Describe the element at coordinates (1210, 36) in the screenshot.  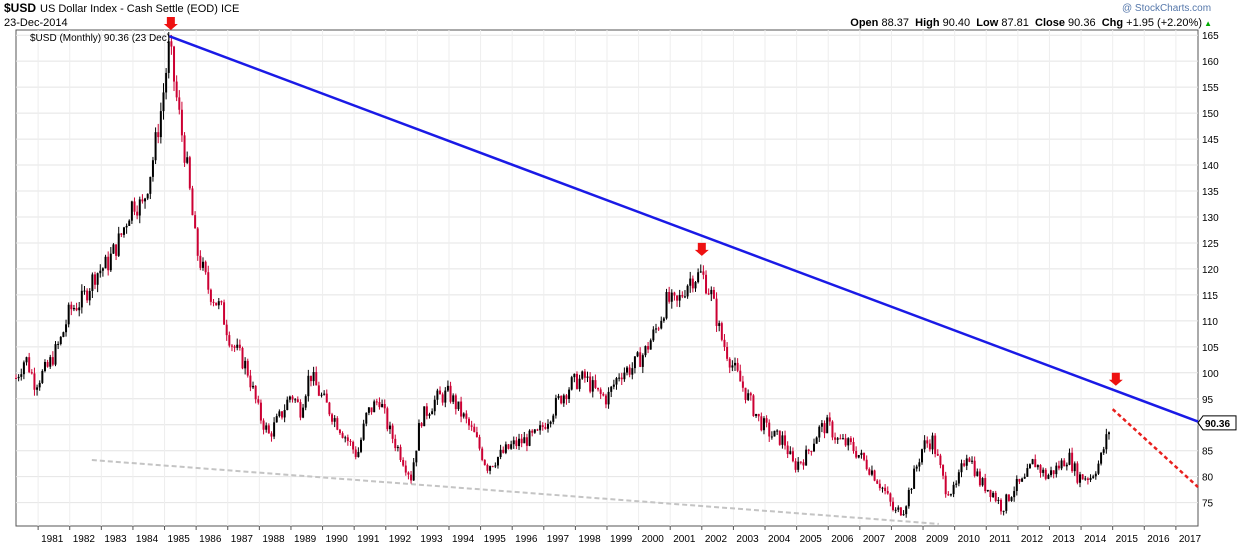
I see `y-tick-label: 165` at that location.